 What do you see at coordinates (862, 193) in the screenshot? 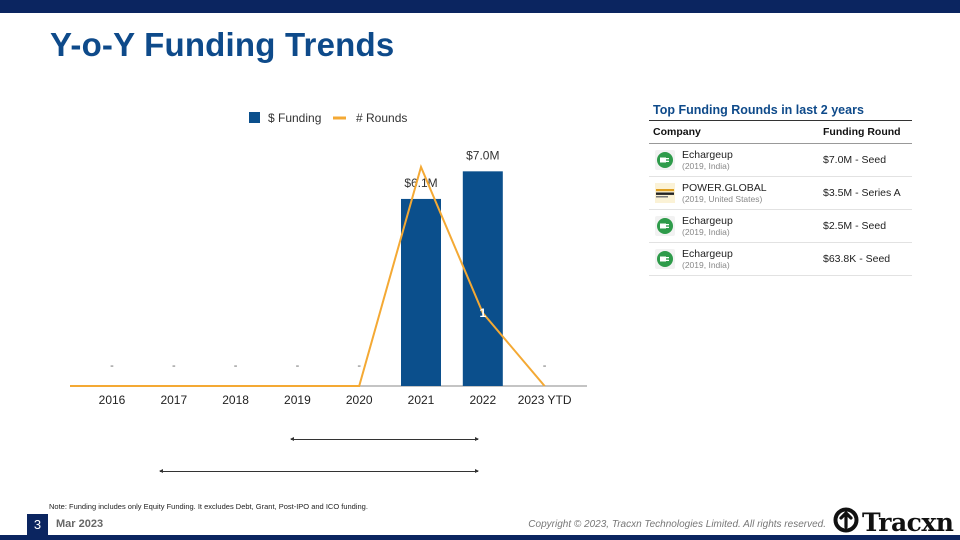
I see `funding-round-value: $3.5M - Series A` at bounding box center [862, 193].